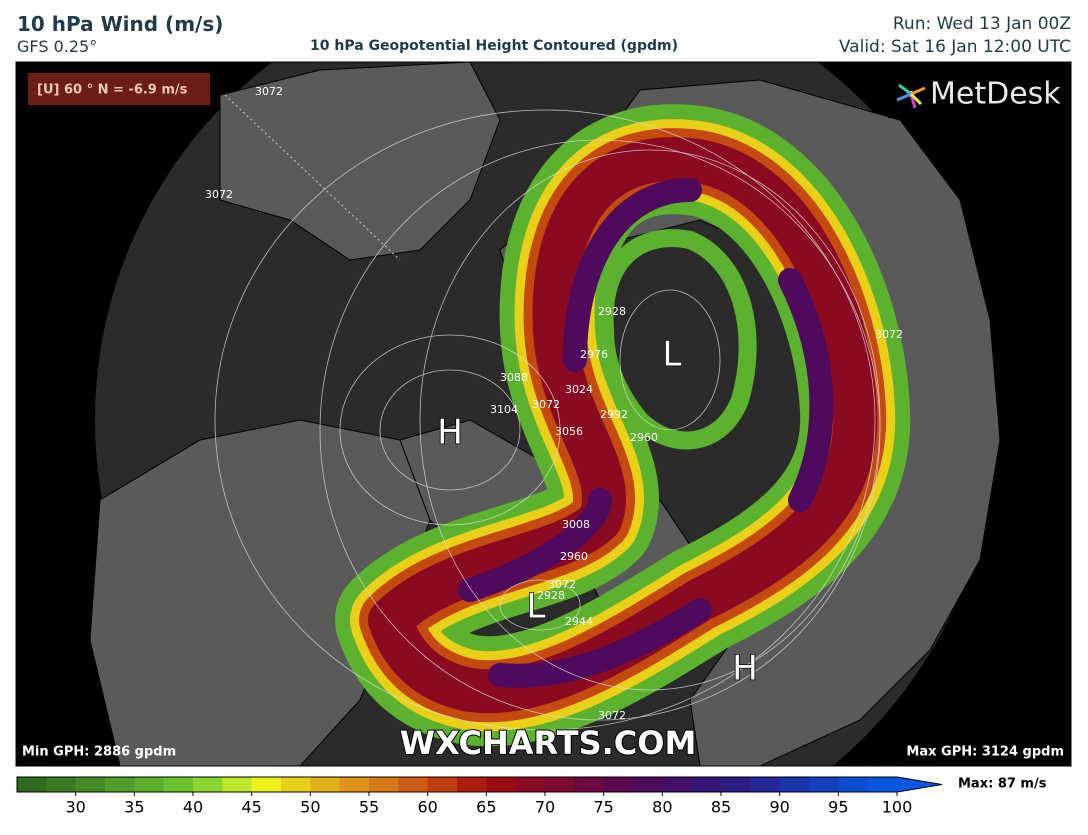  What do you see at coordinates (985, 752) in the screenshot?
I see `max-gph: Max GPH: 3124 gpdm` at bounding box center [985, 752].